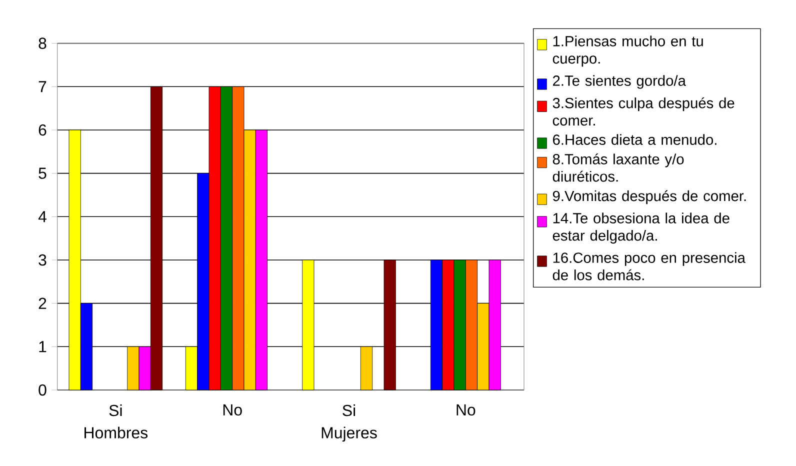 The height and width of the screenshot is (466, 796). I want to click on legend-label: 3.Sientes culpa después de comer., so click(643, 111).